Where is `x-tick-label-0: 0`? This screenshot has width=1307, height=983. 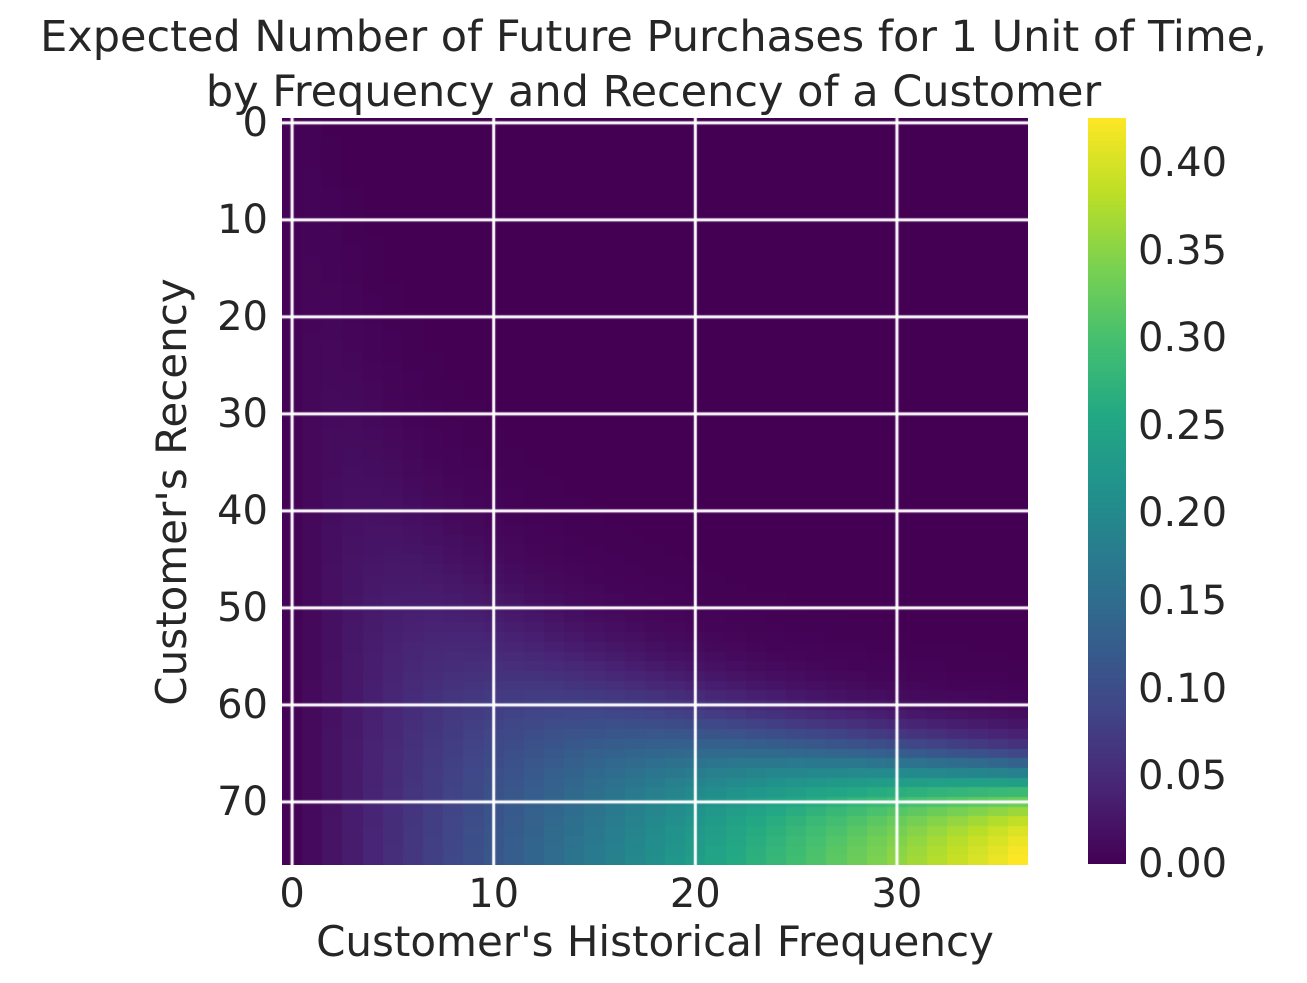
x-tick-label-0: 0 is located at coordinates (292, 894).